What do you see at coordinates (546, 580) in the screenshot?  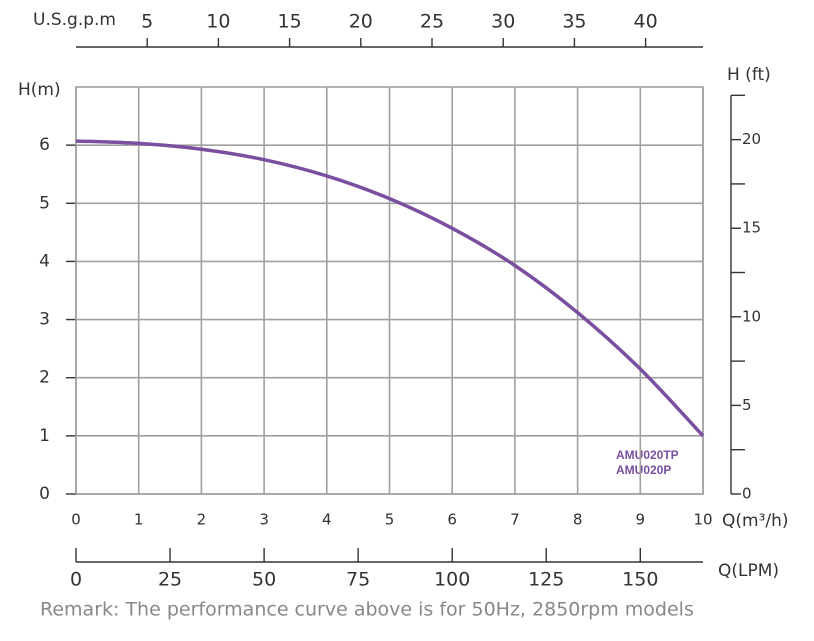 I see `lpm-tick-label: 125` at bounding box center [546, 580].